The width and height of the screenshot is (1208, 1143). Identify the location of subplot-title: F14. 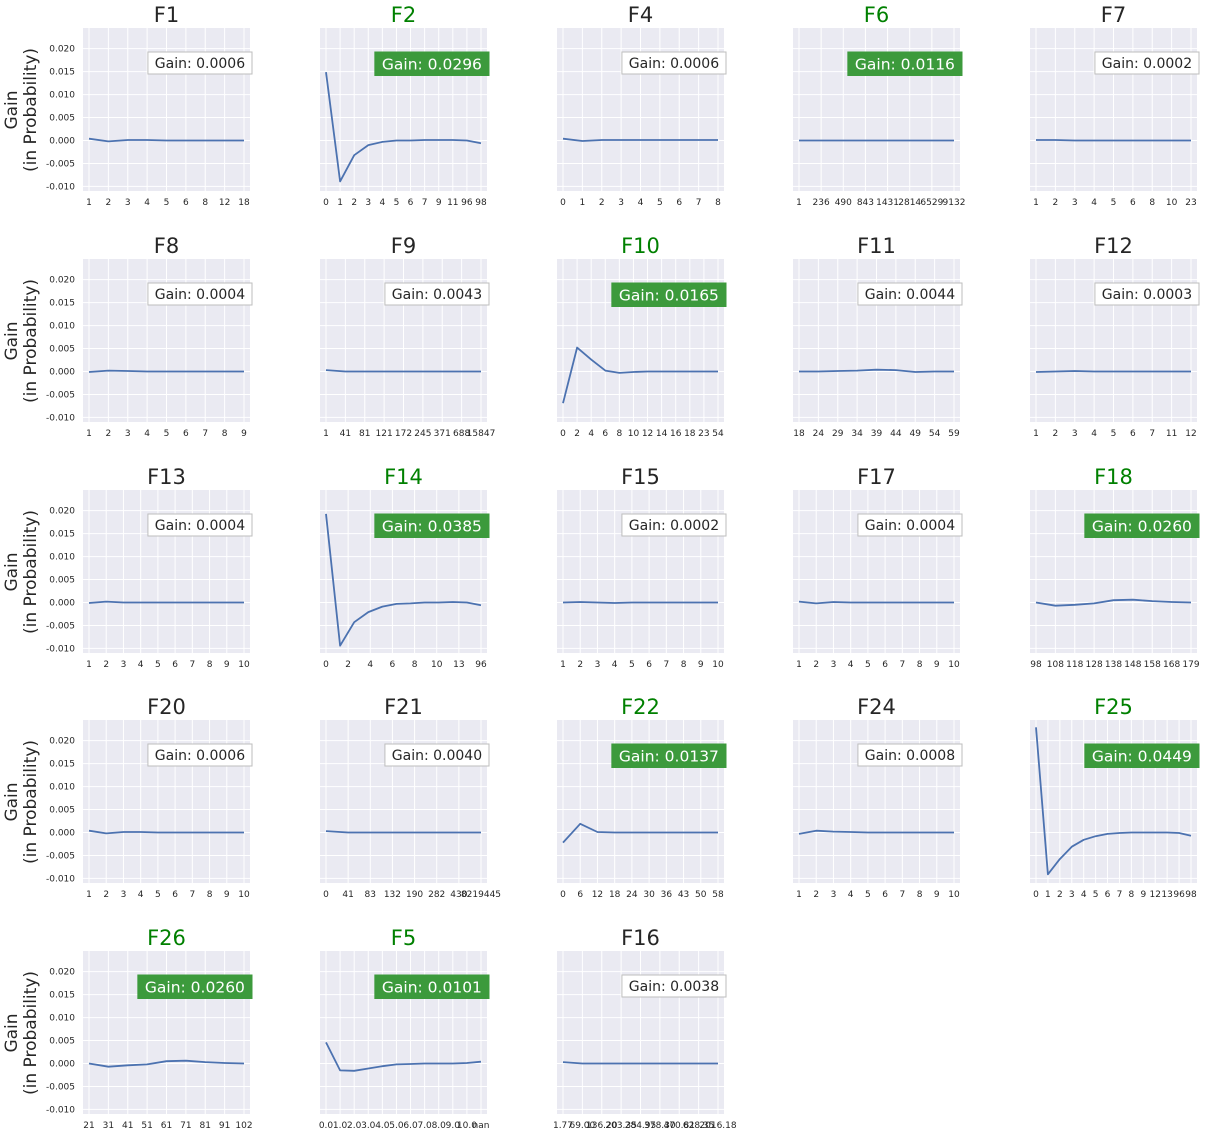
(403, 477).